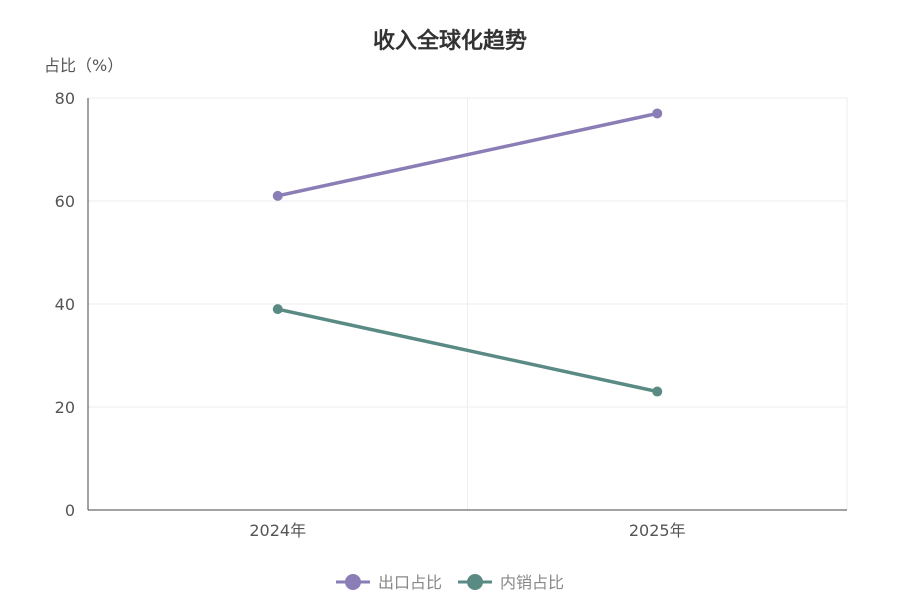  Describe the element at coordinates (657, 530) in the screenshot. I see `x-tick-label: 2025年` at that location.